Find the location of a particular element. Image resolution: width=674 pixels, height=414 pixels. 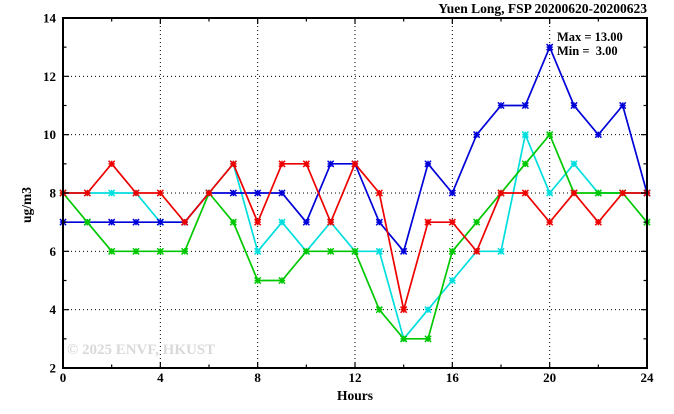

x-tick-label: 8 is located at coordinates (257, 377).